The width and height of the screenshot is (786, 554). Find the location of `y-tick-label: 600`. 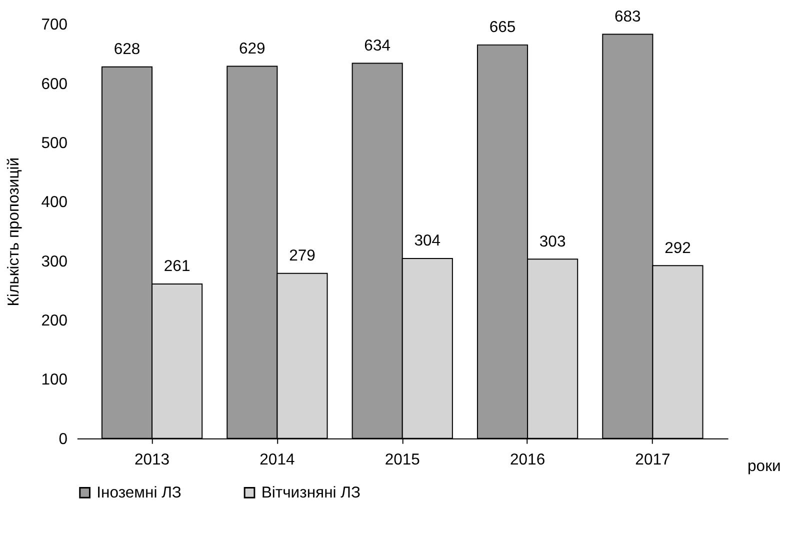

y-tick-label: 600 is located at coordinates (54, 84).